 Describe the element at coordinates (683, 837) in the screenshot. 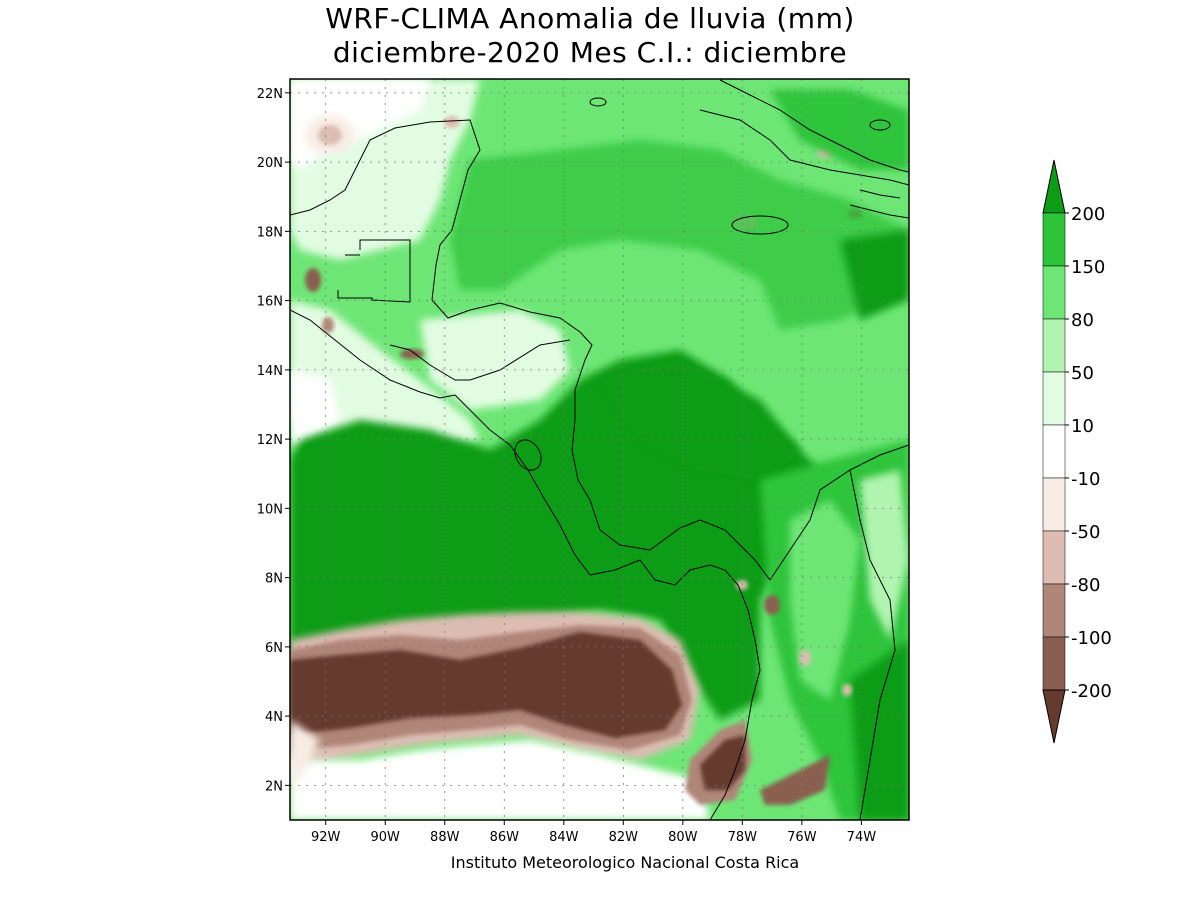

I see `lon-tick-label: 80W` at that location.